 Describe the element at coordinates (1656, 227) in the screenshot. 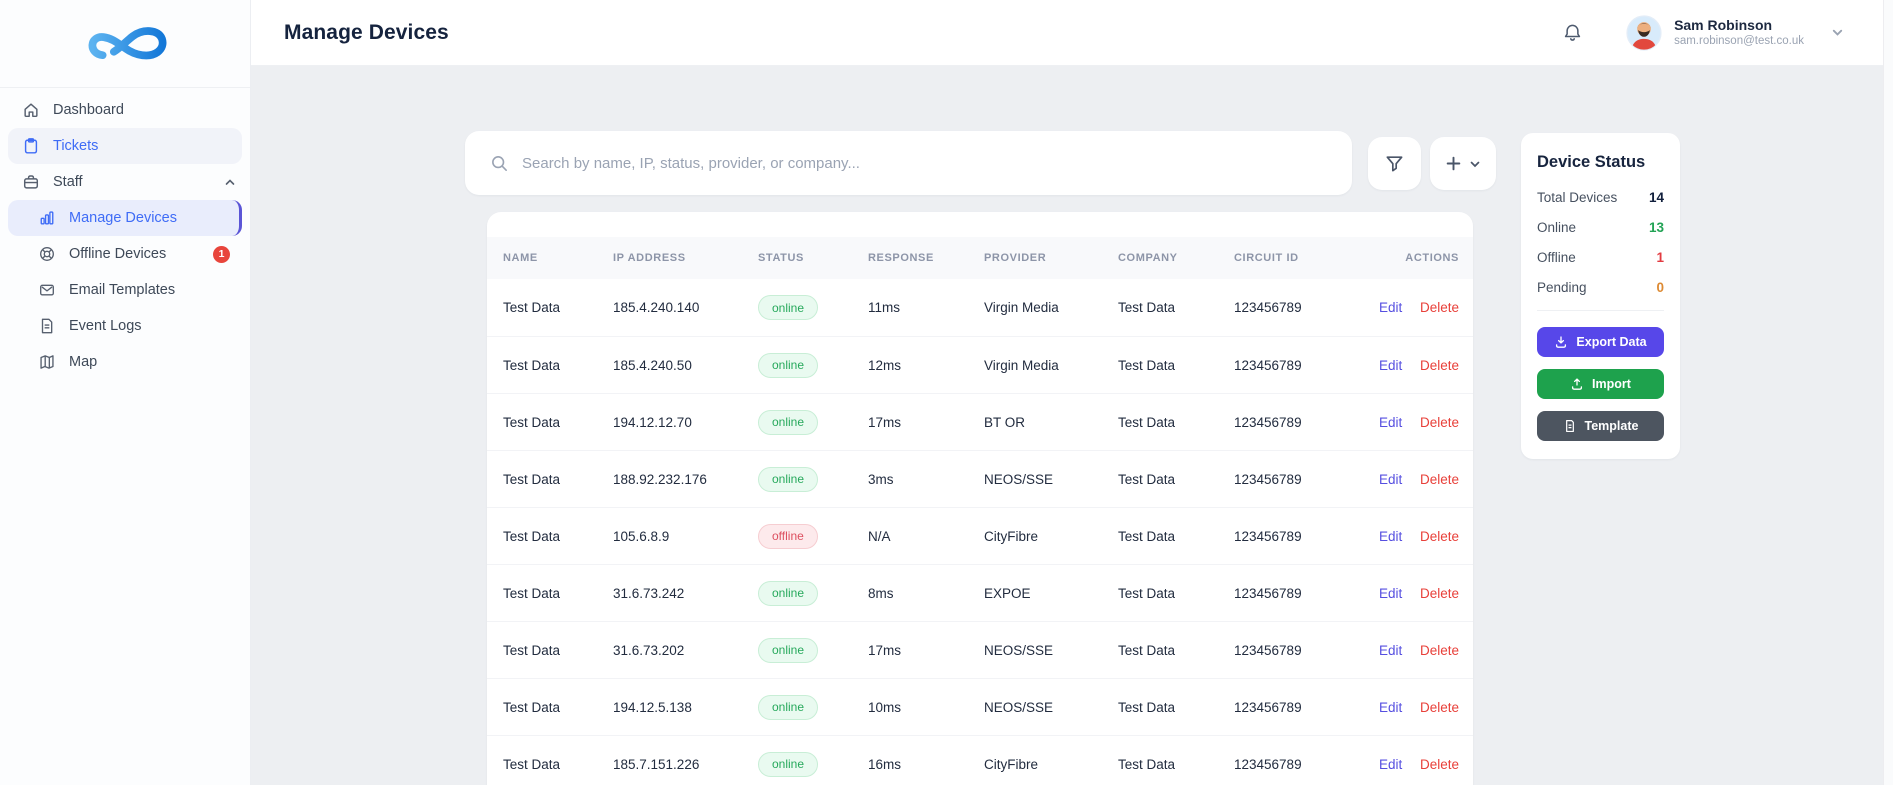

I see `stat-value: 13` at that location.